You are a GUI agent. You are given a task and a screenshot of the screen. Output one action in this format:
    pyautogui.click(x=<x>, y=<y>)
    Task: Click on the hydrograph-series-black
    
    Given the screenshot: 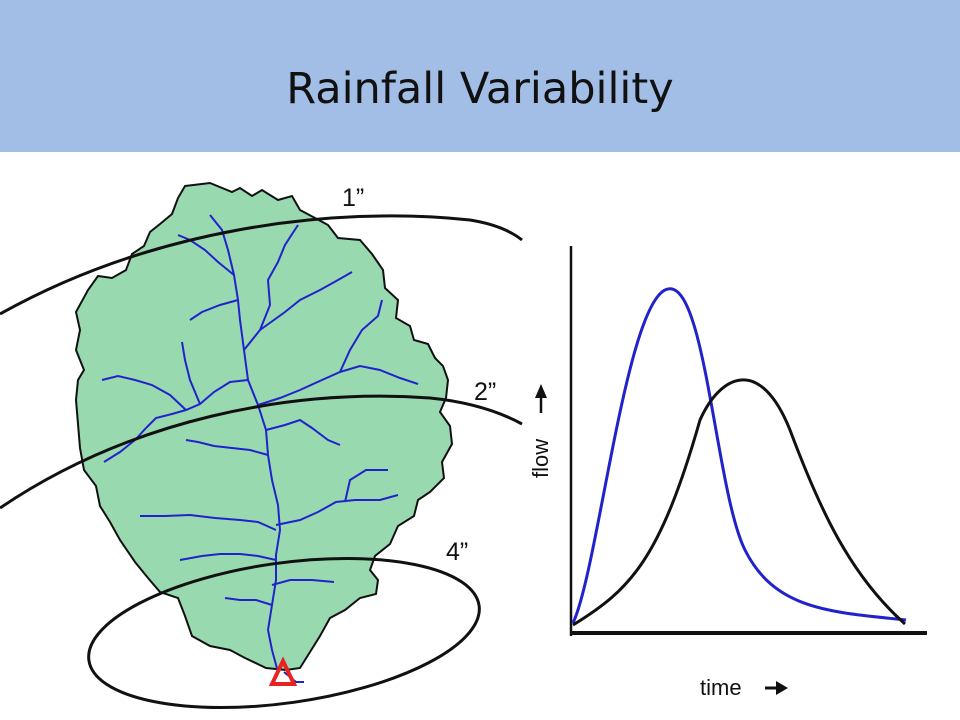 What is the action you would take?
    pyautogui.click(x=739, y=502)
    